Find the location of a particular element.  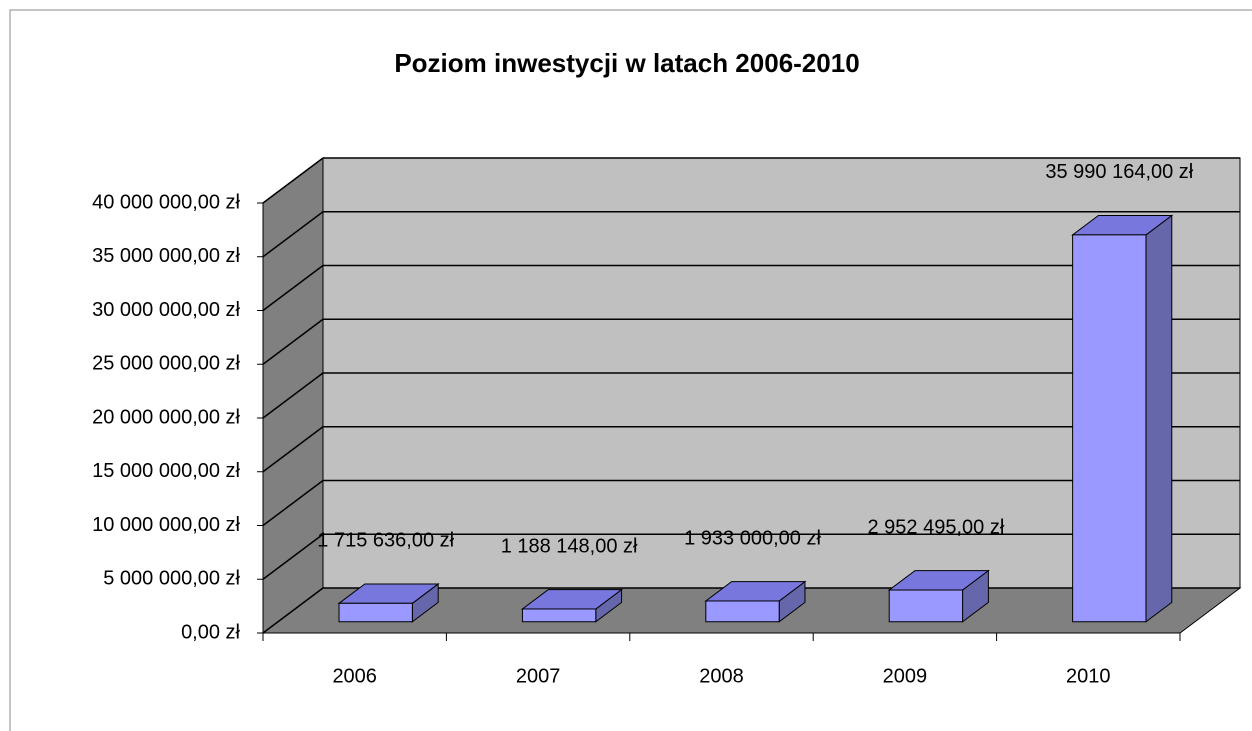

x-tick-label: 2009 is located at coordinates (905, 676).